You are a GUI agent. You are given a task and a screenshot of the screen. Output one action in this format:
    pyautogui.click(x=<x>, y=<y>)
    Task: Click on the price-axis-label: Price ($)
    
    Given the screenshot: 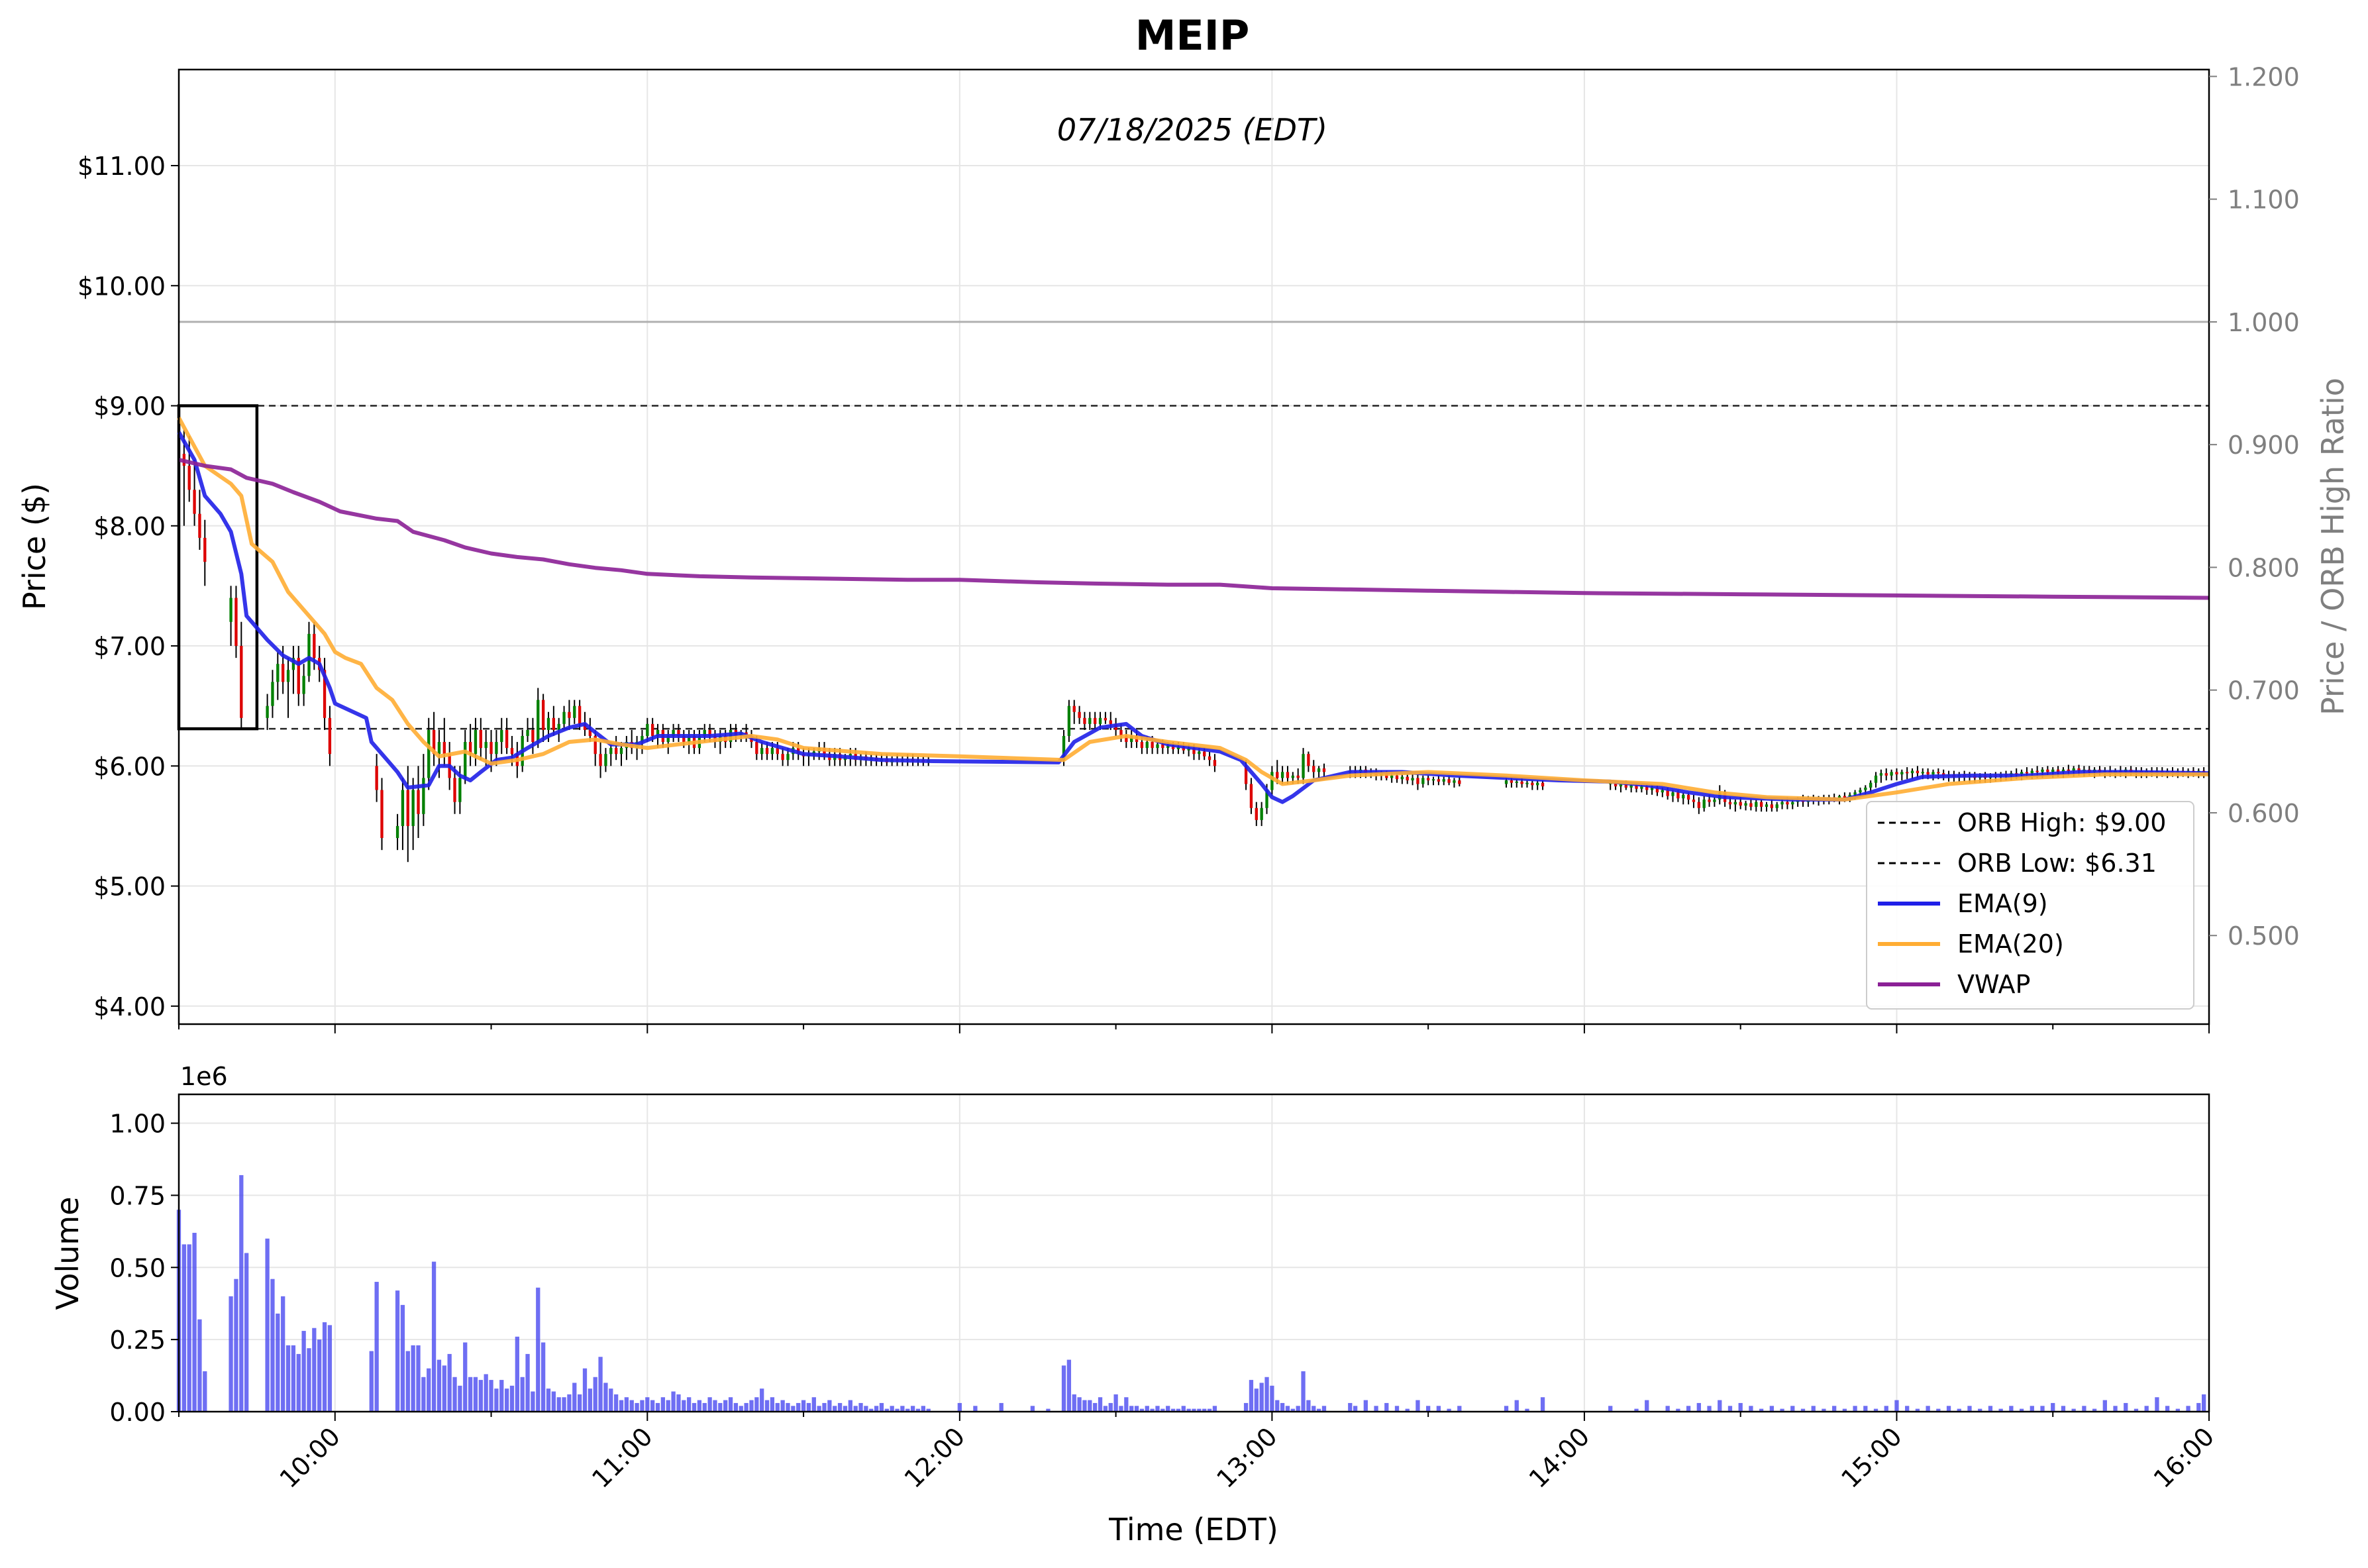 What is the action you would take?
    pyautogui.click(x=35, y=546)
    